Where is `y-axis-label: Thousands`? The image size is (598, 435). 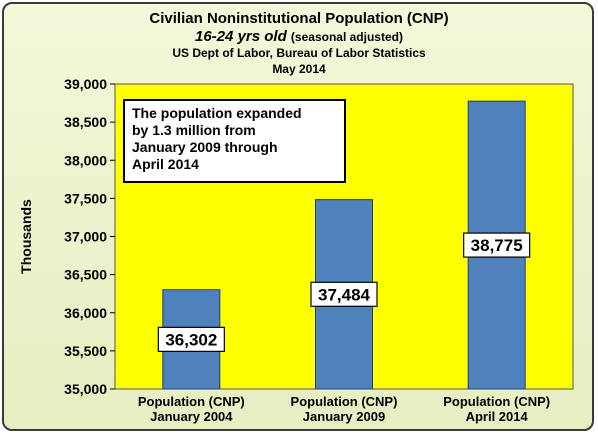
y-axis-label: Thousands is located at coordinates (26, 236).